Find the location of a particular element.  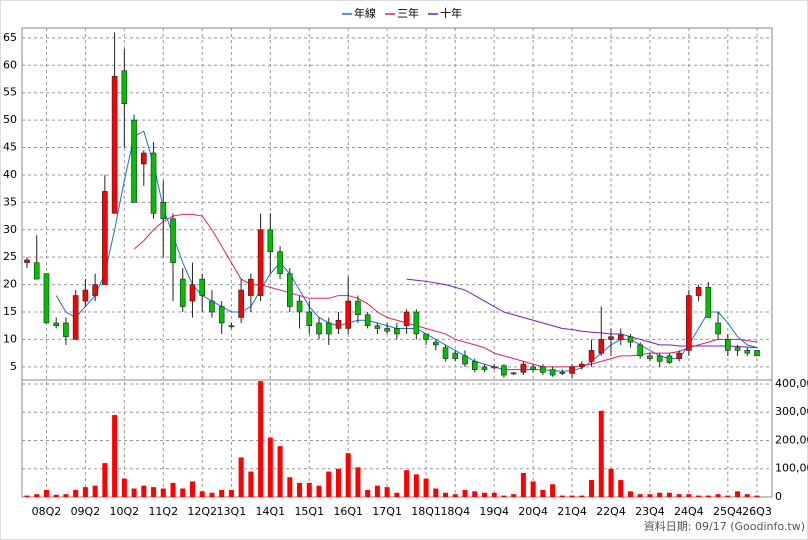

legend-label: 十年 is located at coordinates (451, 13).